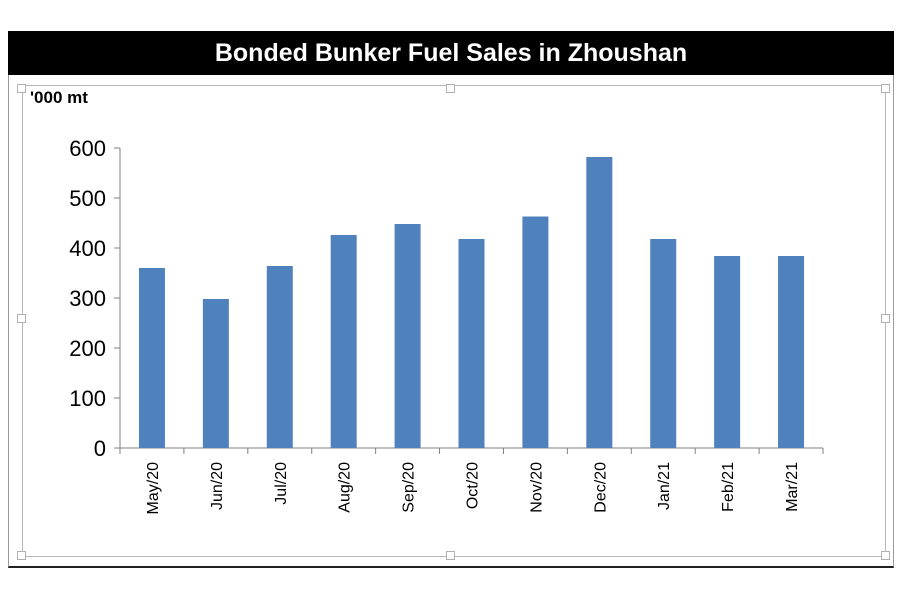  What do you see at coordinates (217, 486) in the screenshot?
I see `x-tick-label: Jun/20` at bounding box center [217, 486].